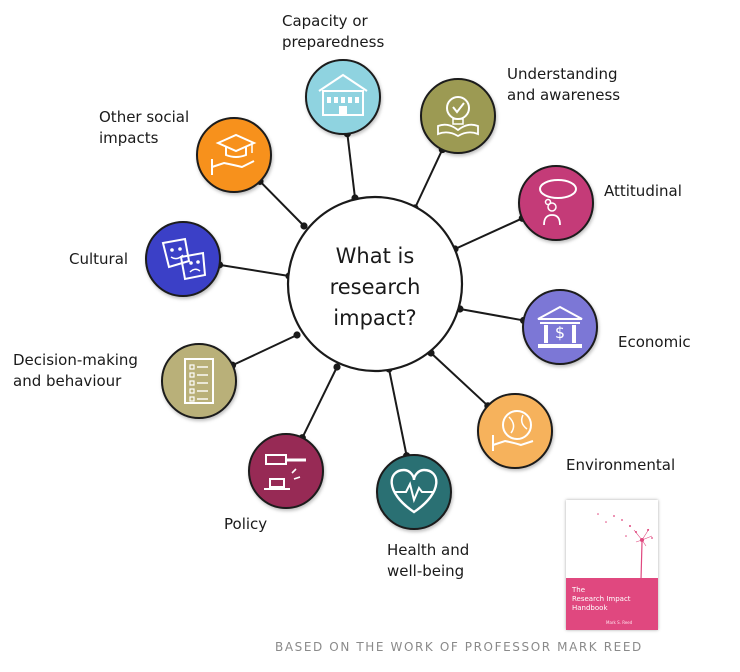 The image size is (740, 672). Describe the element at coordinates (319, 402) in the screenshot. I see `connector-policy` at that location.